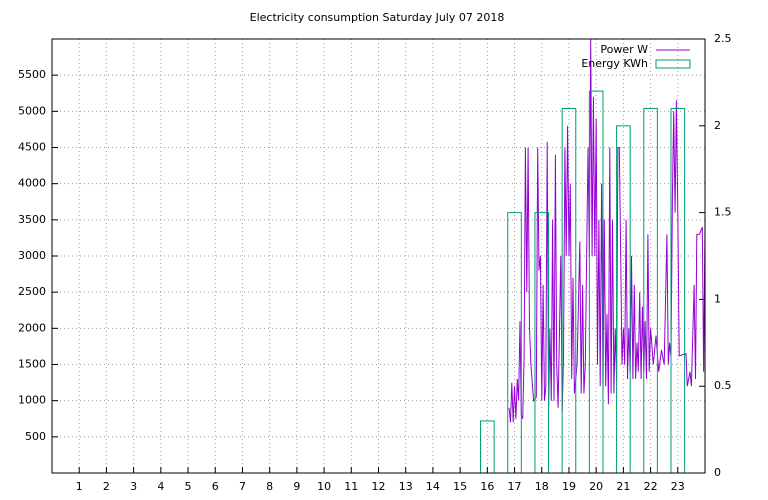  What do you see at coordinates (723, 212) in the screenshot?
I see `y2-tick-label: 1.5` at bounding box center [723, 212].